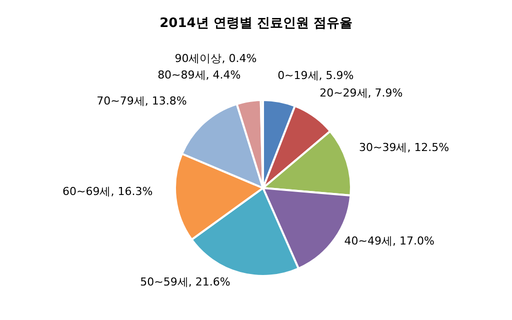 This screenshot has width=512, height=320. I want to click on slice-label: 90세이상, 0.4%, so click(215, 59).